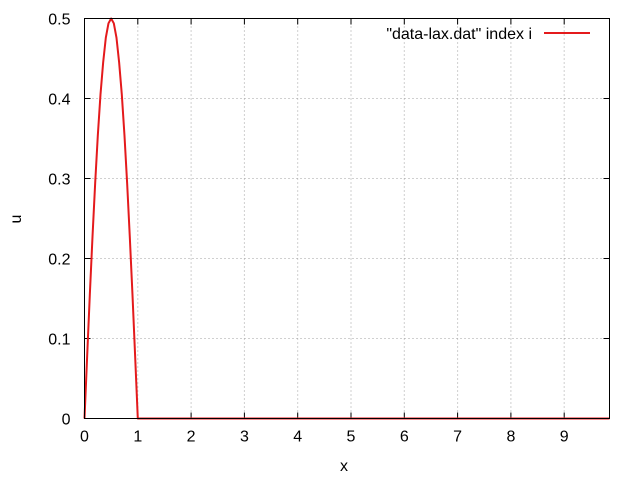 The height and width of the screenshot is (480, 640). What do you see at coordinates (297, 437) in the screenshot?
I see `x-tick-label: 4` at bounding box center [297, 437].